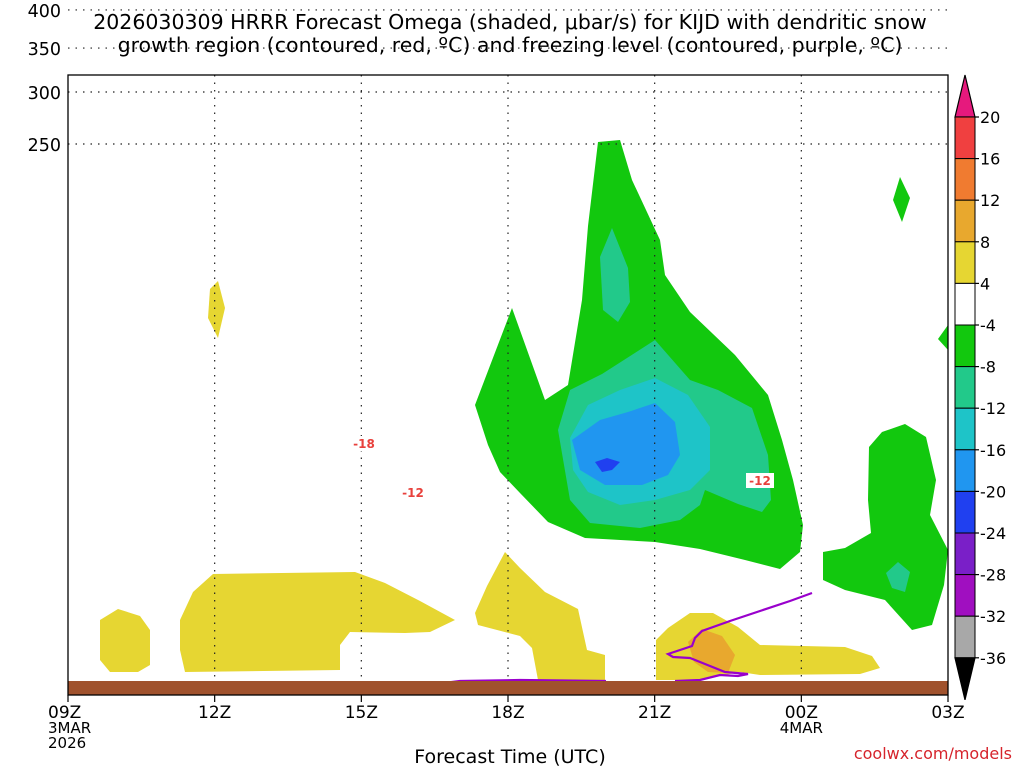  What do you see at coordinates (44, 146) in the screenshot?
I see `y-tick-label: 250` at bounding box center [44, 146].